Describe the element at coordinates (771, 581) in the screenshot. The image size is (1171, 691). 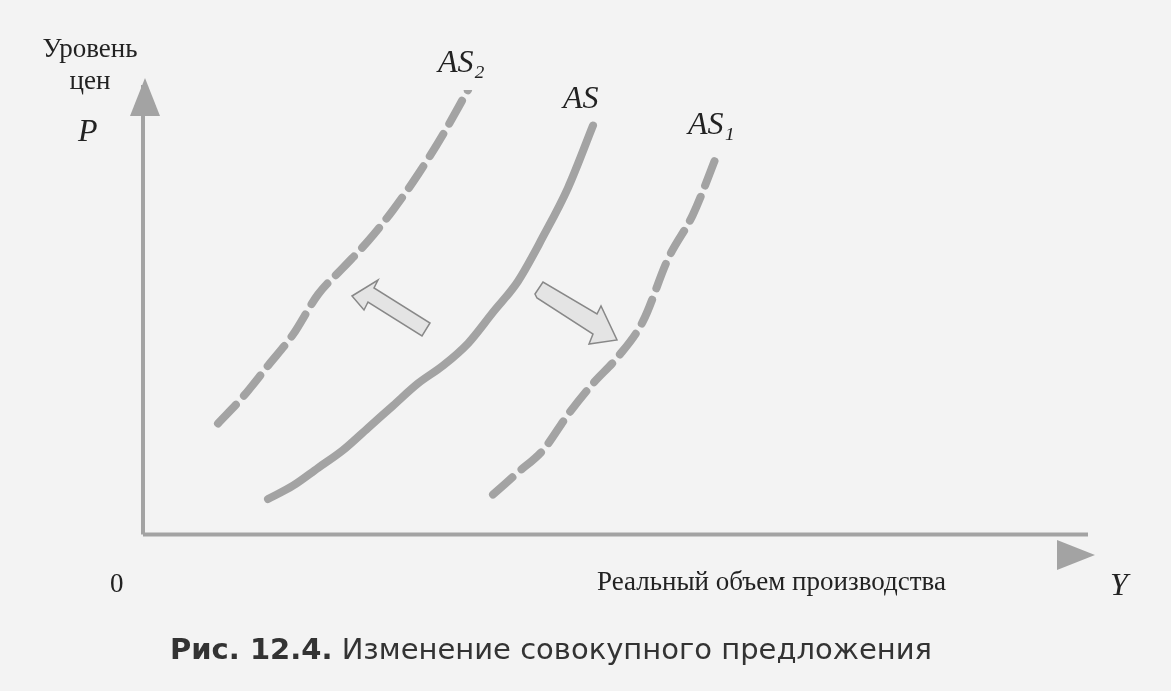
I see `x-axis-title: Реальный объем производства` at that location.